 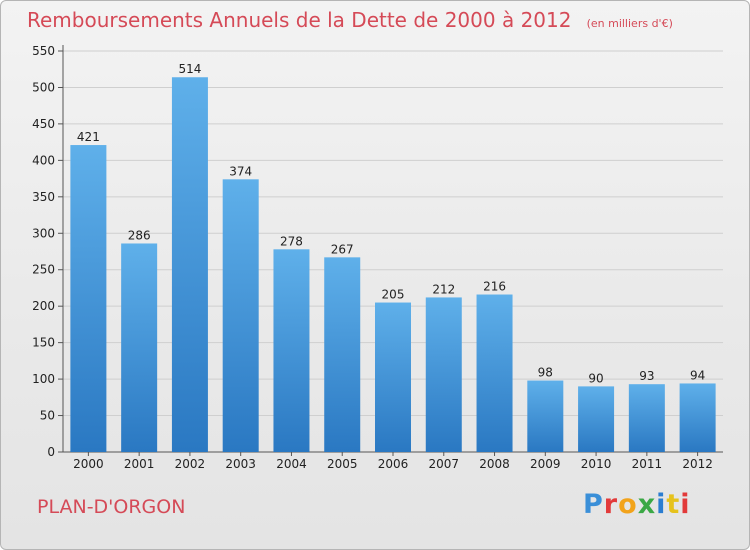 What do you see at coordinates (43, 124) in the screenshot?
I see `y-tick-label: 450` at bounding box center [43, 124].